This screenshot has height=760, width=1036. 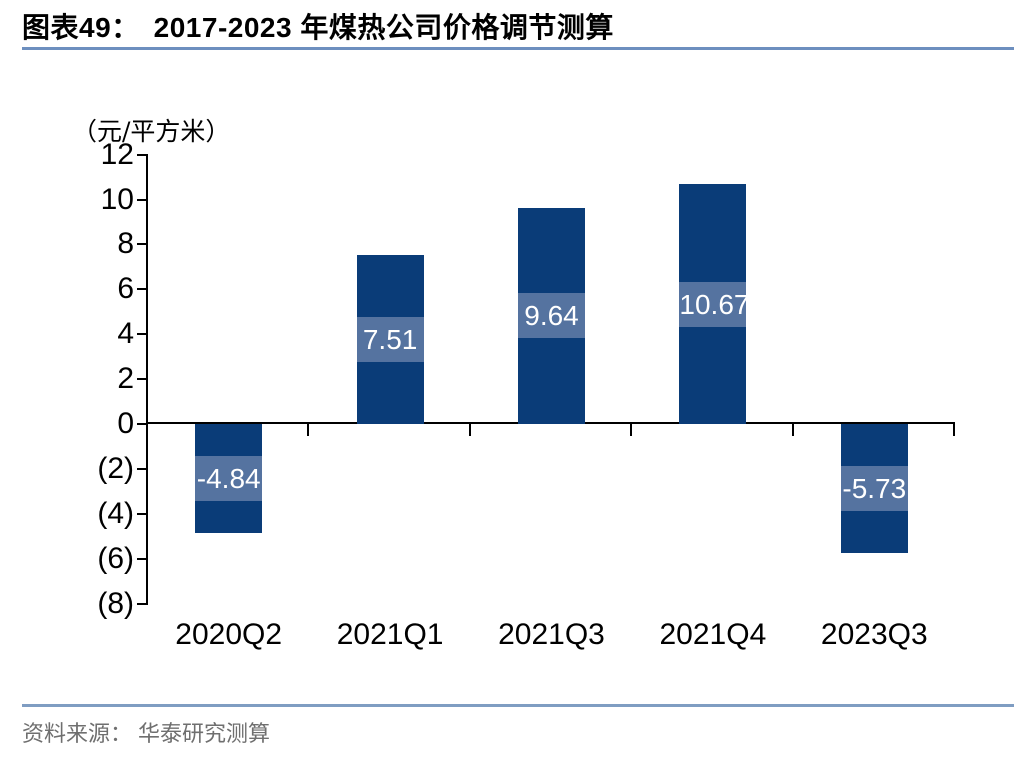 I want to click on x-axis-label-2023Q3: 2023Q3, so click(x=874, y=634).